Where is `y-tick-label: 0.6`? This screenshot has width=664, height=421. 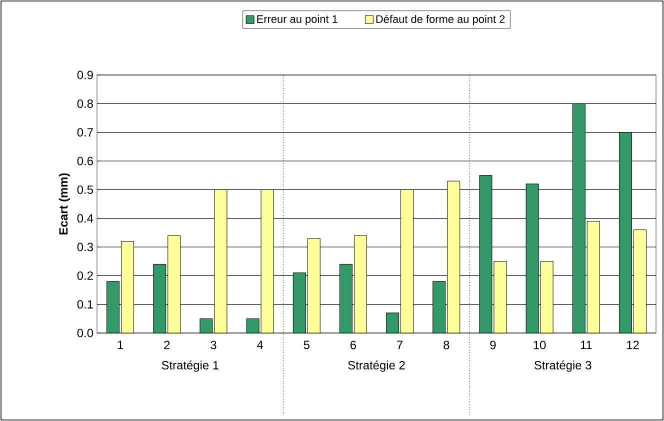
y-tick-label: 0.6 is located at coordinates (85, 161).